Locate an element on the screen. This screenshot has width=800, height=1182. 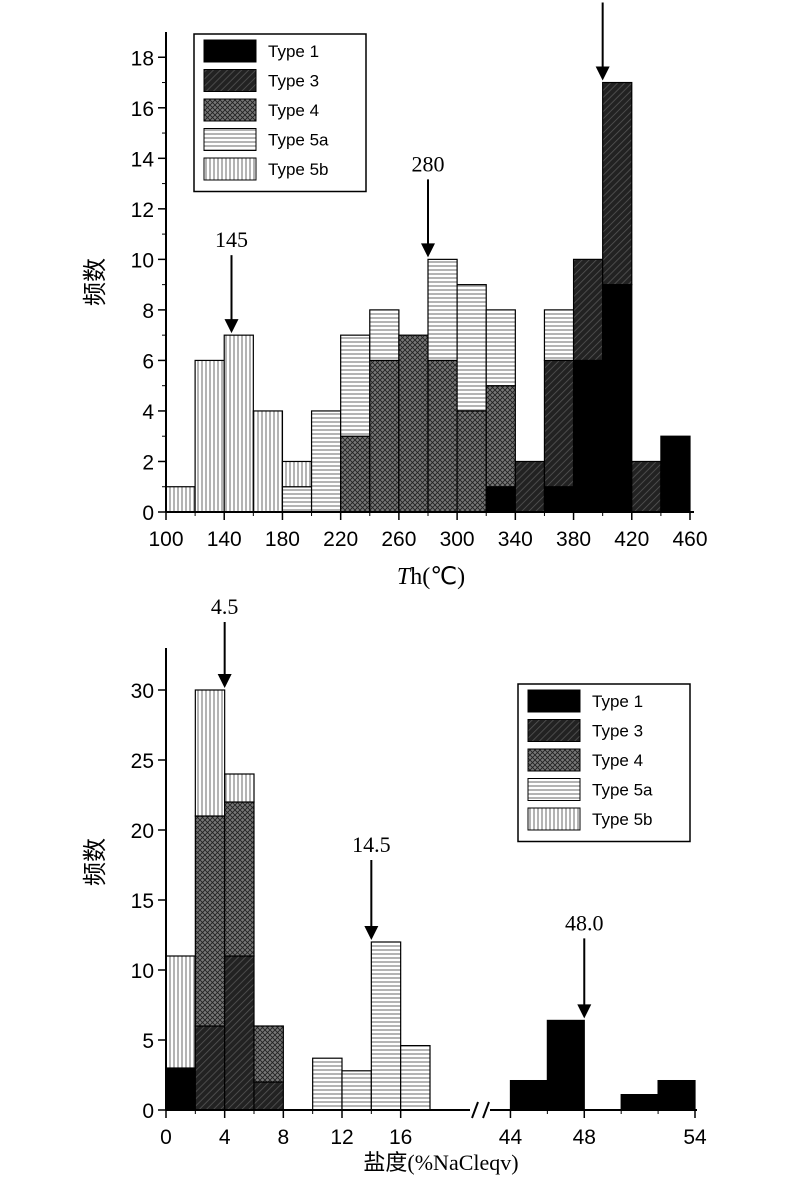
chart1-legend-label-type5a: Type 5a is located at coordinates (298, 140).